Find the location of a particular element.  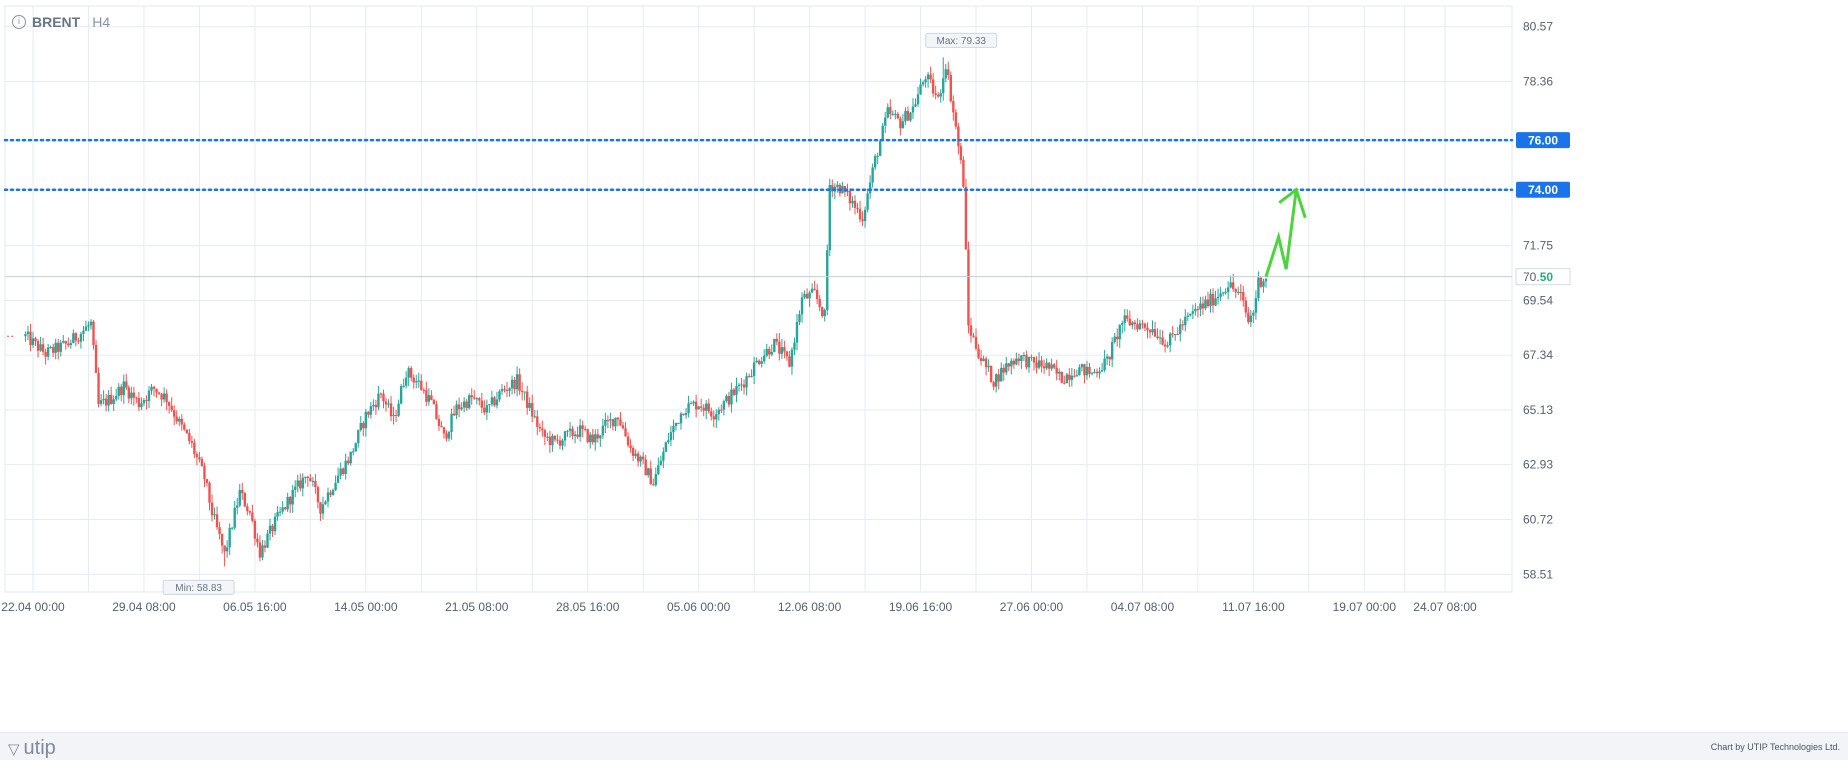

x-tick-label: 21.05 08:00 is located at coordinates (477, 607).